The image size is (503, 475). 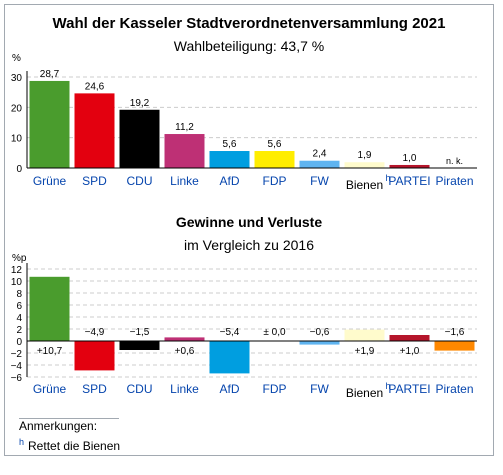 I want to click on chart2-y-tick-label: 4, so click(x=19, y=318).